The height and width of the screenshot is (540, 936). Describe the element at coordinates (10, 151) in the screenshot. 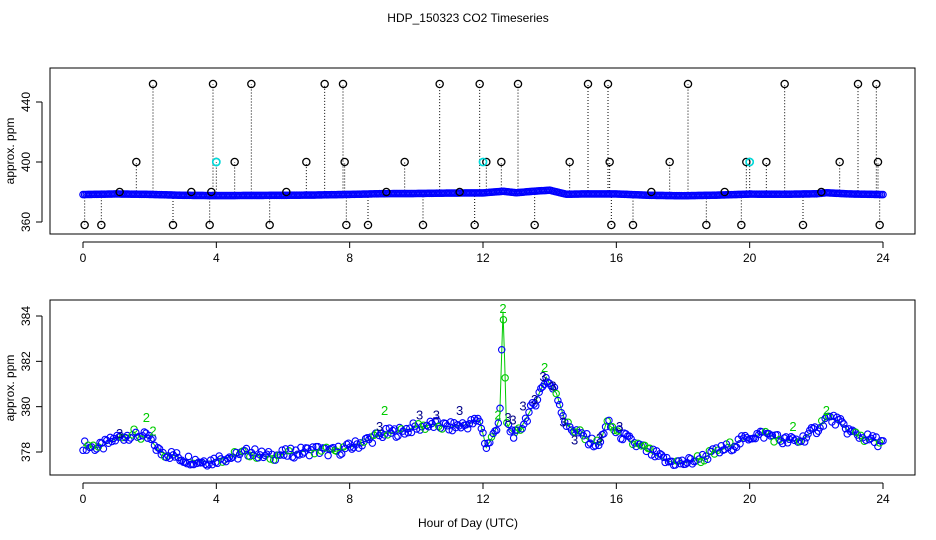

I see `top-y-axis-label: approx. ppm` at that location.